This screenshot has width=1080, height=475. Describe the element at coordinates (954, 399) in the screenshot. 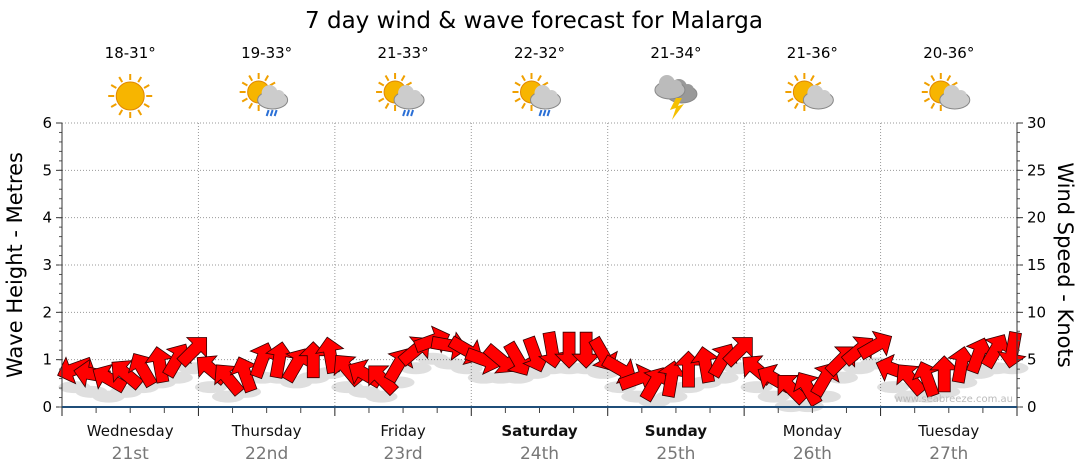

I see `watermark: www.seabreeze.com.au` at that location.